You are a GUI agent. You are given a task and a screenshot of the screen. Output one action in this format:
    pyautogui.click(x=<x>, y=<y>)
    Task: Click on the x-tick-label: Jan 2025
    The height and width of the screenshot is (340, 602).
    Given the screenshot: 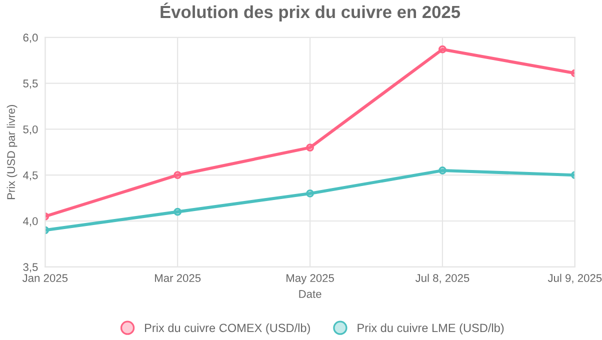 What is the action you would take?
    pyautogui.click(x=45, y=278)
    